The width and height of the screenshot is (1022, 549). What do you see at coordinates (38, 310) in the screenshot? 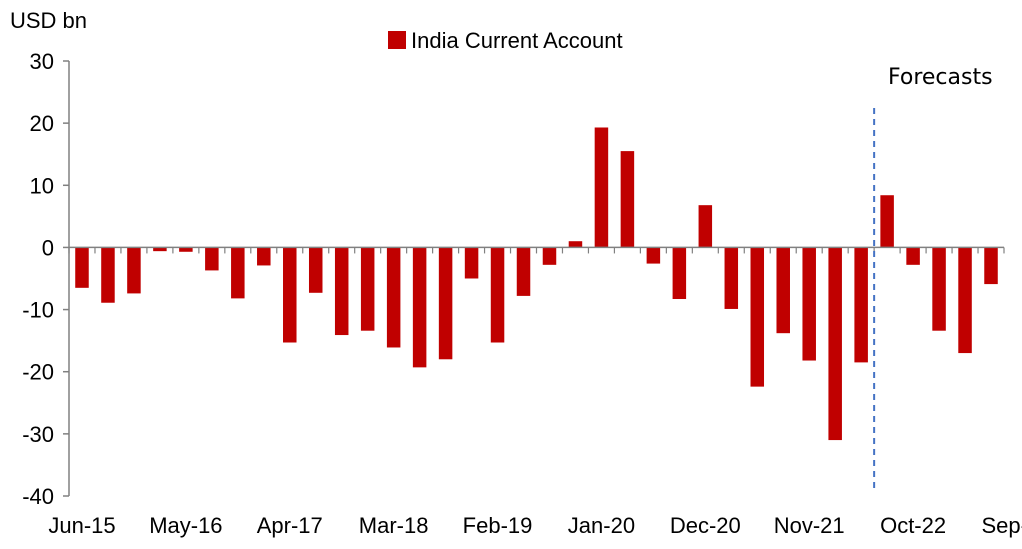
I see `y-tick-label: -10` at bounding box center [38, 310].